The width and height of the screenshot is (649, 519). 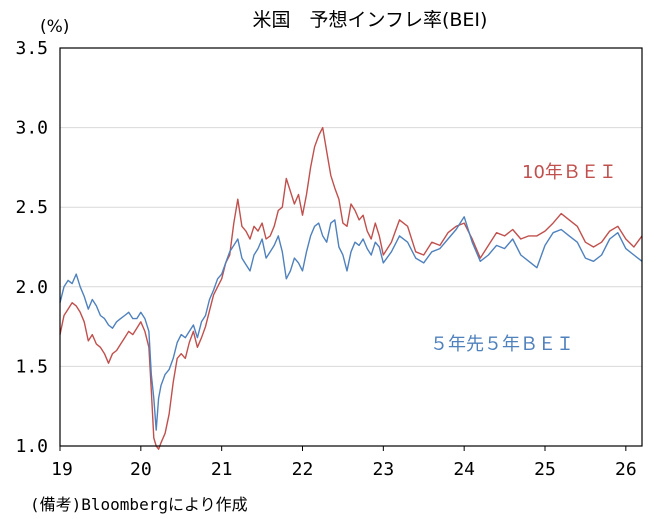 I want to click on y-axis-unit: (%), so click(x=54, y=27).